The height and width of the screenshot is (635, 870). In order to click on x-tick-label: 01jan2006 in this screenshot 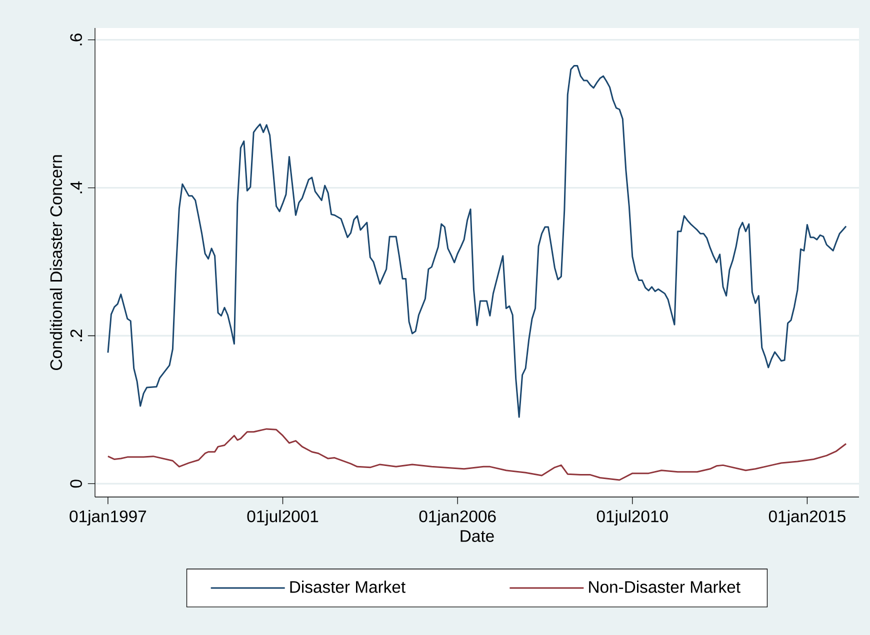, I will do `click(457, 518)`.